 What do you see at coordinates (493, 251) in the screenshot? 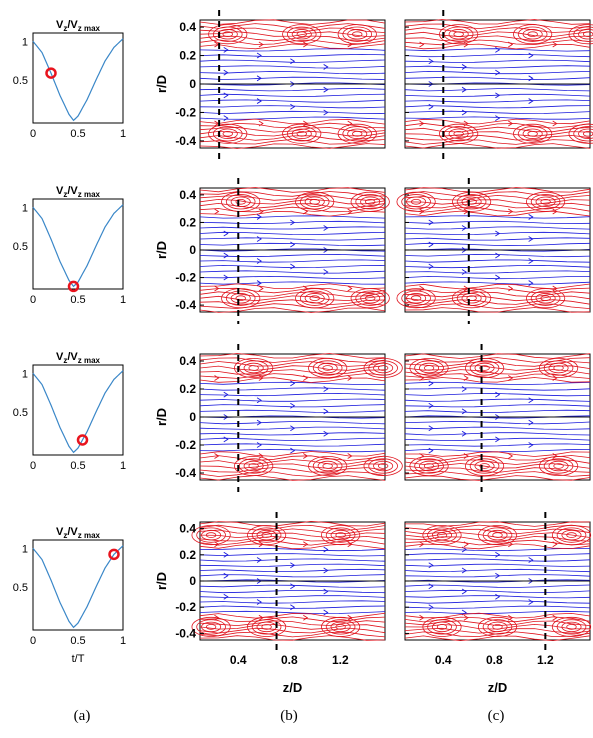
I see `streamline-panel` at bounding box center [493, 251].